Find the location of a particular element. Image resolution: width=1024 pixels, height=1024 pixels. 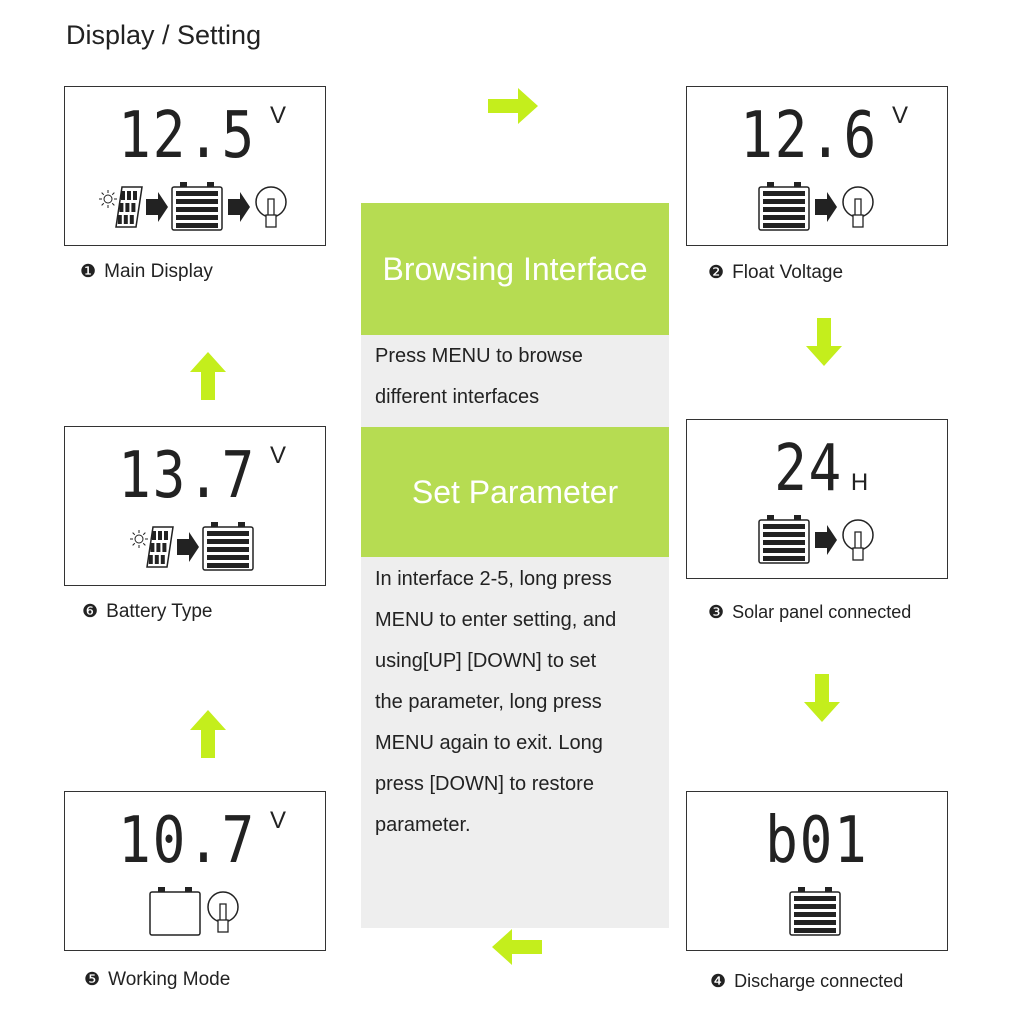

set-line: using[UP] [DOWN] to set is located at coordinates (486, 661).